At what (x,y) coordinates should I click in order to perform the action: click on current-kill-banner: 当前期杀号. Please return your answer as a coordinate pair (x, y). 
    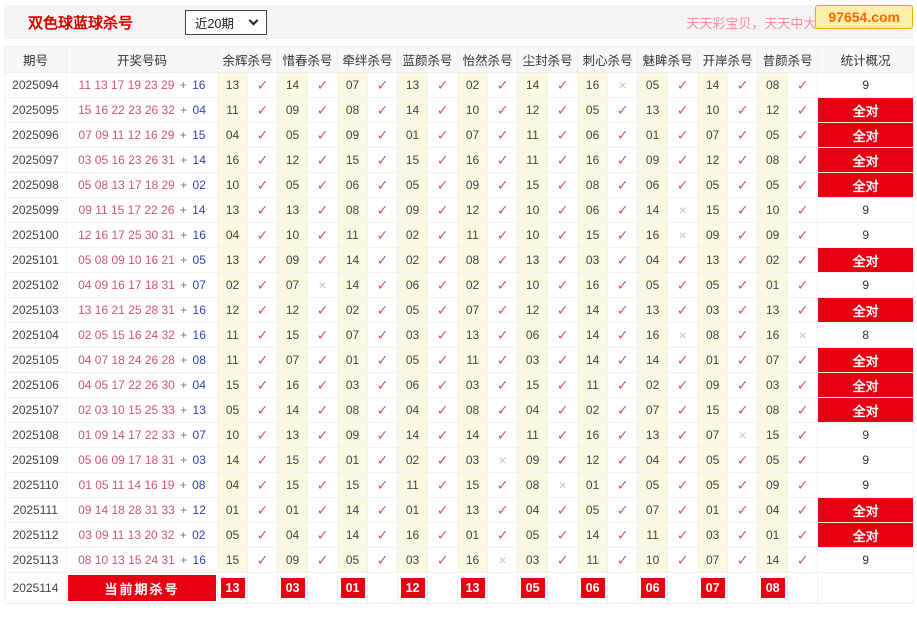
    Looking at the image, I should click on (142, 588).